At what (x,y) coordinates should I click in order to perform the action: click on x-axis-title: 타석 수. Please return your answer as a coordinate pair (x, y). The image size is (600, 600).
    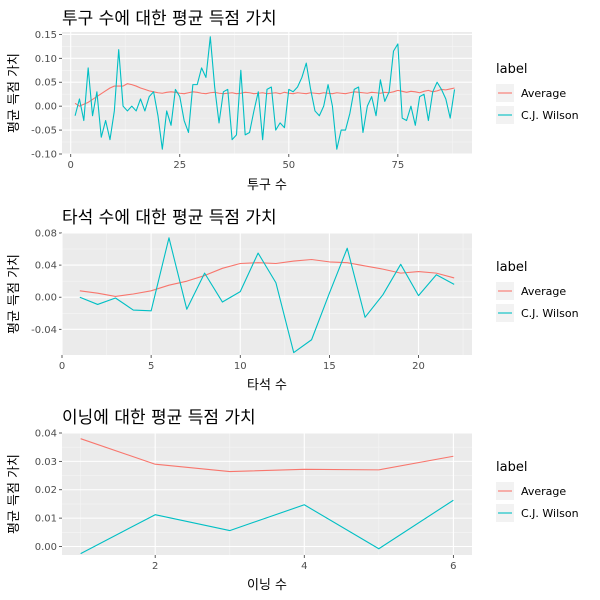
    Looking at the image, I should click on (267, 385).